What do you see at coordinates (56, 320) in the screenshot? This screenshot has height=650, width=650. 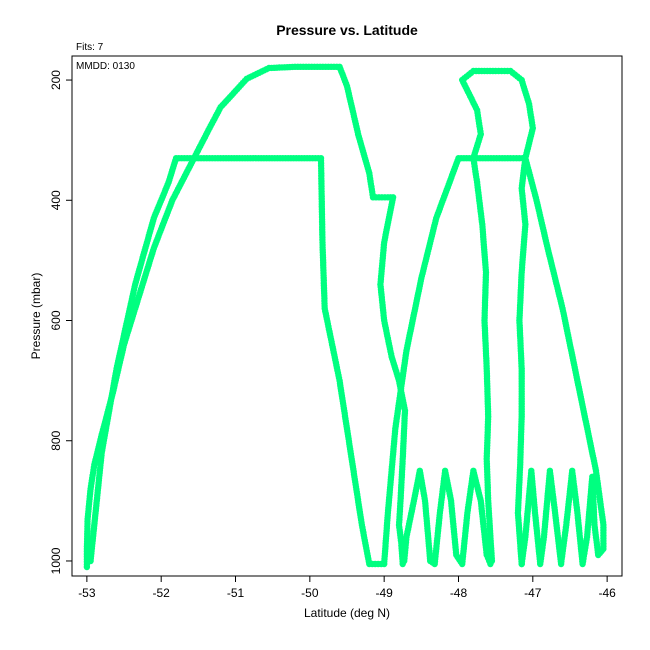 I see `y-tick-label: 600` at bounding box center [56, 320].